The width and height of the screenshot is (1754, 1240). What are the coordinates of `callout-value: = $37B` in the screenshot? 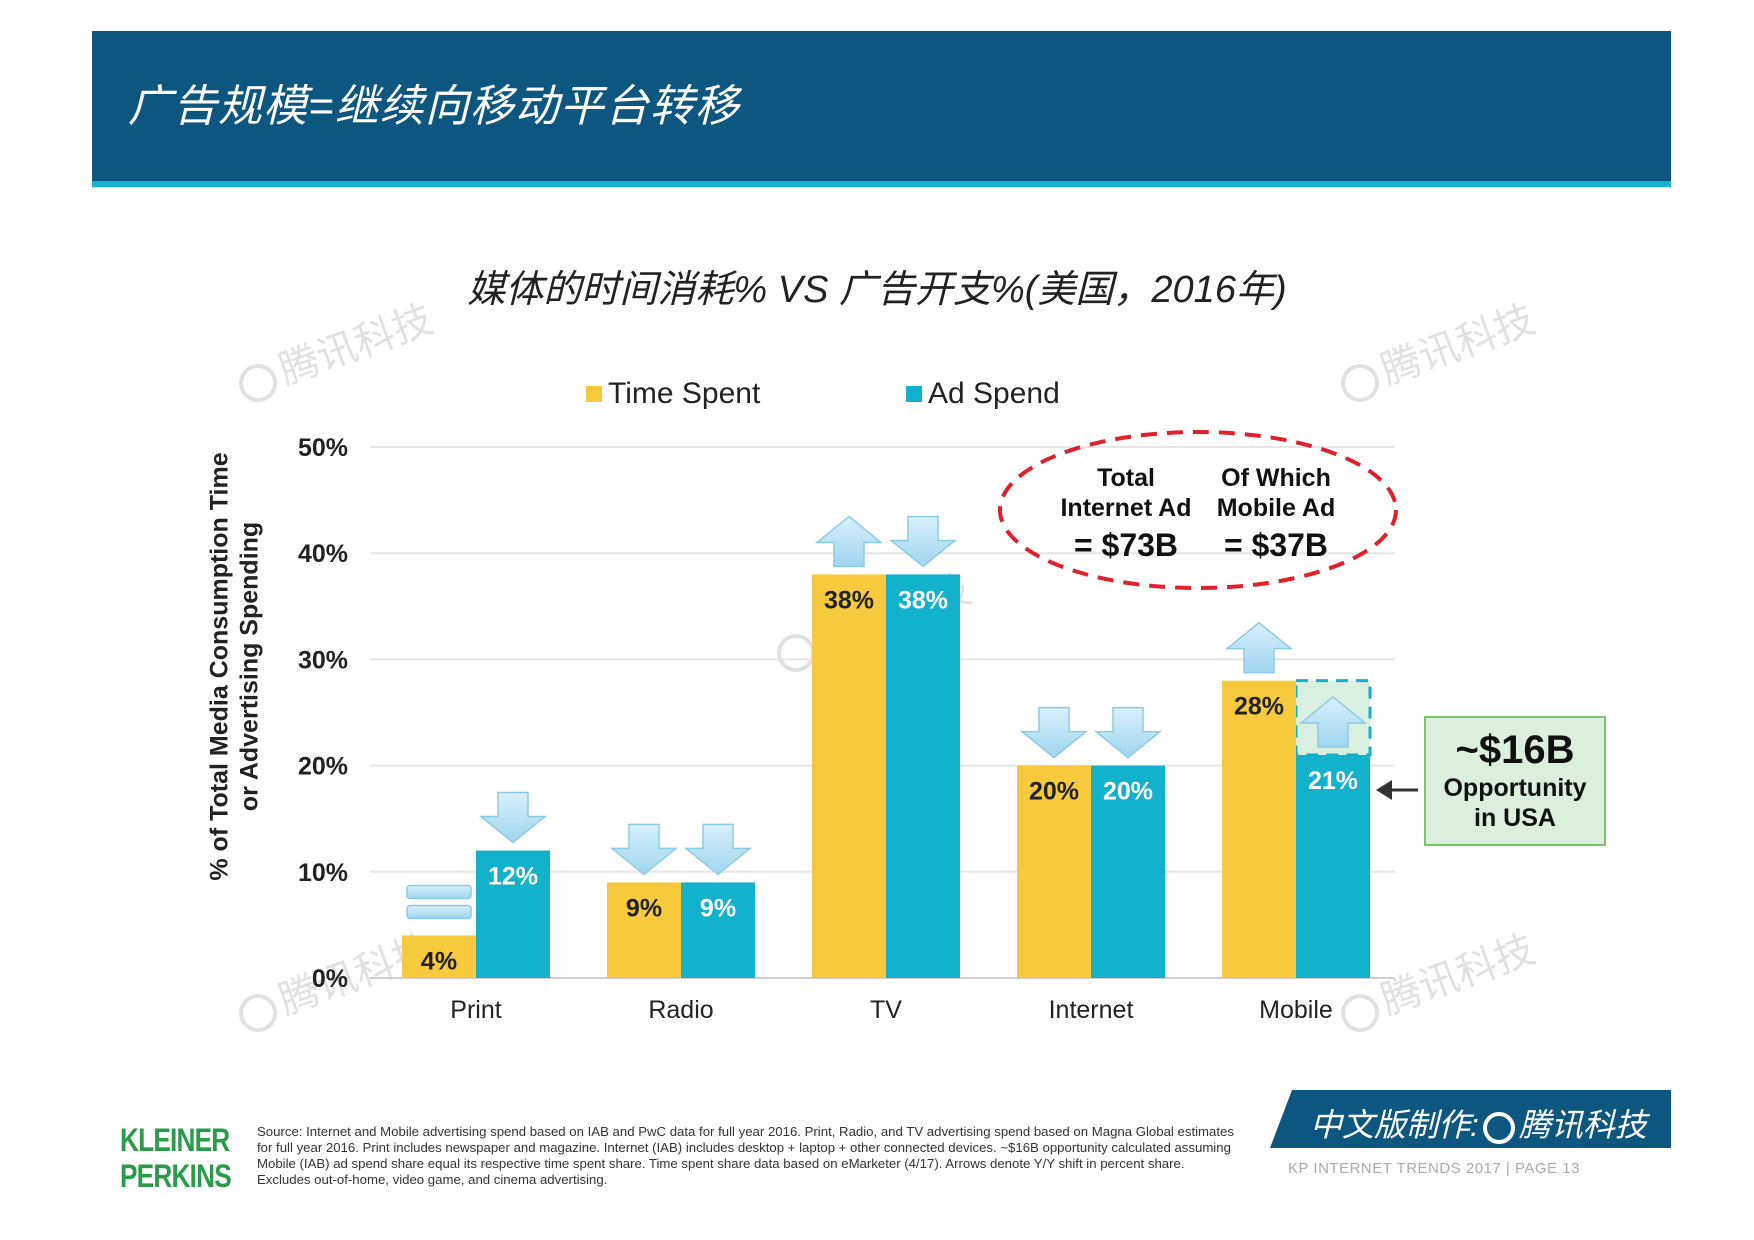 It's located at (1276, 545).